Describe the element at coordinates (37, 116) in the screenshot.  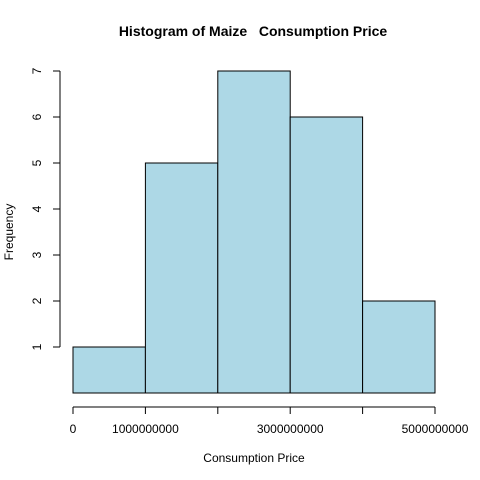
I see `y-tick-label: 6` at that location.